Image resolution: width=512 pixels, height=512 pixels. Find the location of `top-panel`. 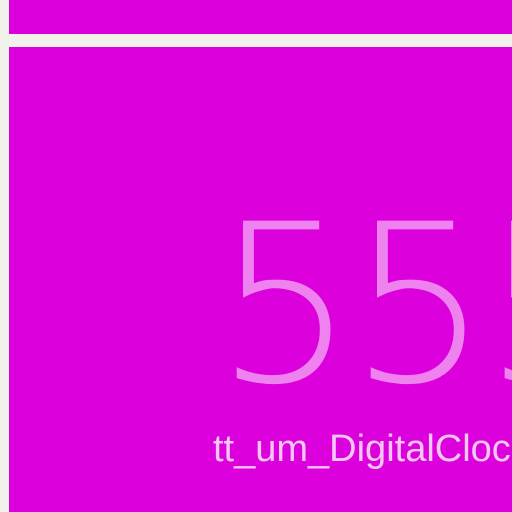

top-panel is located at coordinates (260, 17).